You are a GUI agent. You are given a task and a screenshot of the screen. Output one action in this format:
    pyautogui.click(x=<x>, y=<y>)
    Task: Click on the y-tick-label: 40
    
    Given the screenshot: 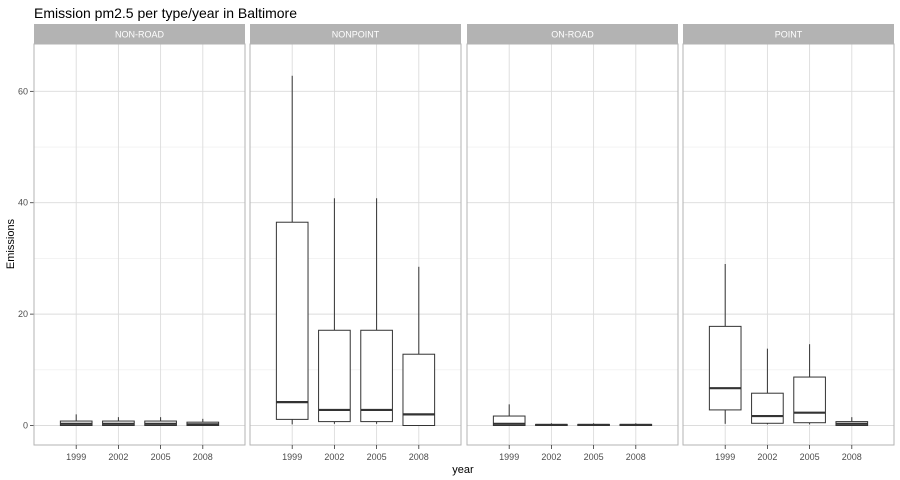 What is the action you would take?
    pyautogui.click(x=23, y=203)
    